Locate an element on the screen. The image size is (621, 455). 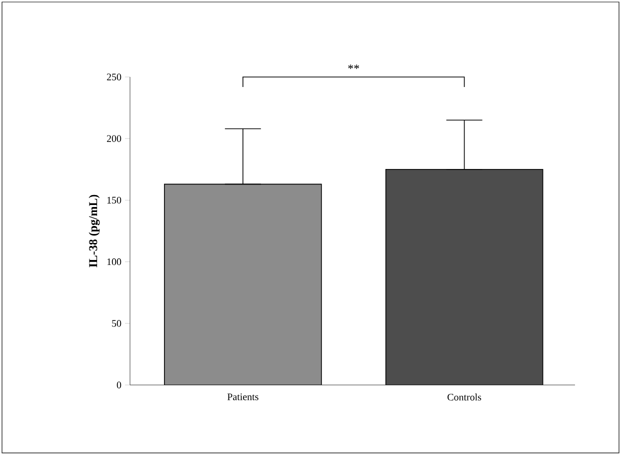
y-tick-label: 200 is located at coordinates (114, 138).